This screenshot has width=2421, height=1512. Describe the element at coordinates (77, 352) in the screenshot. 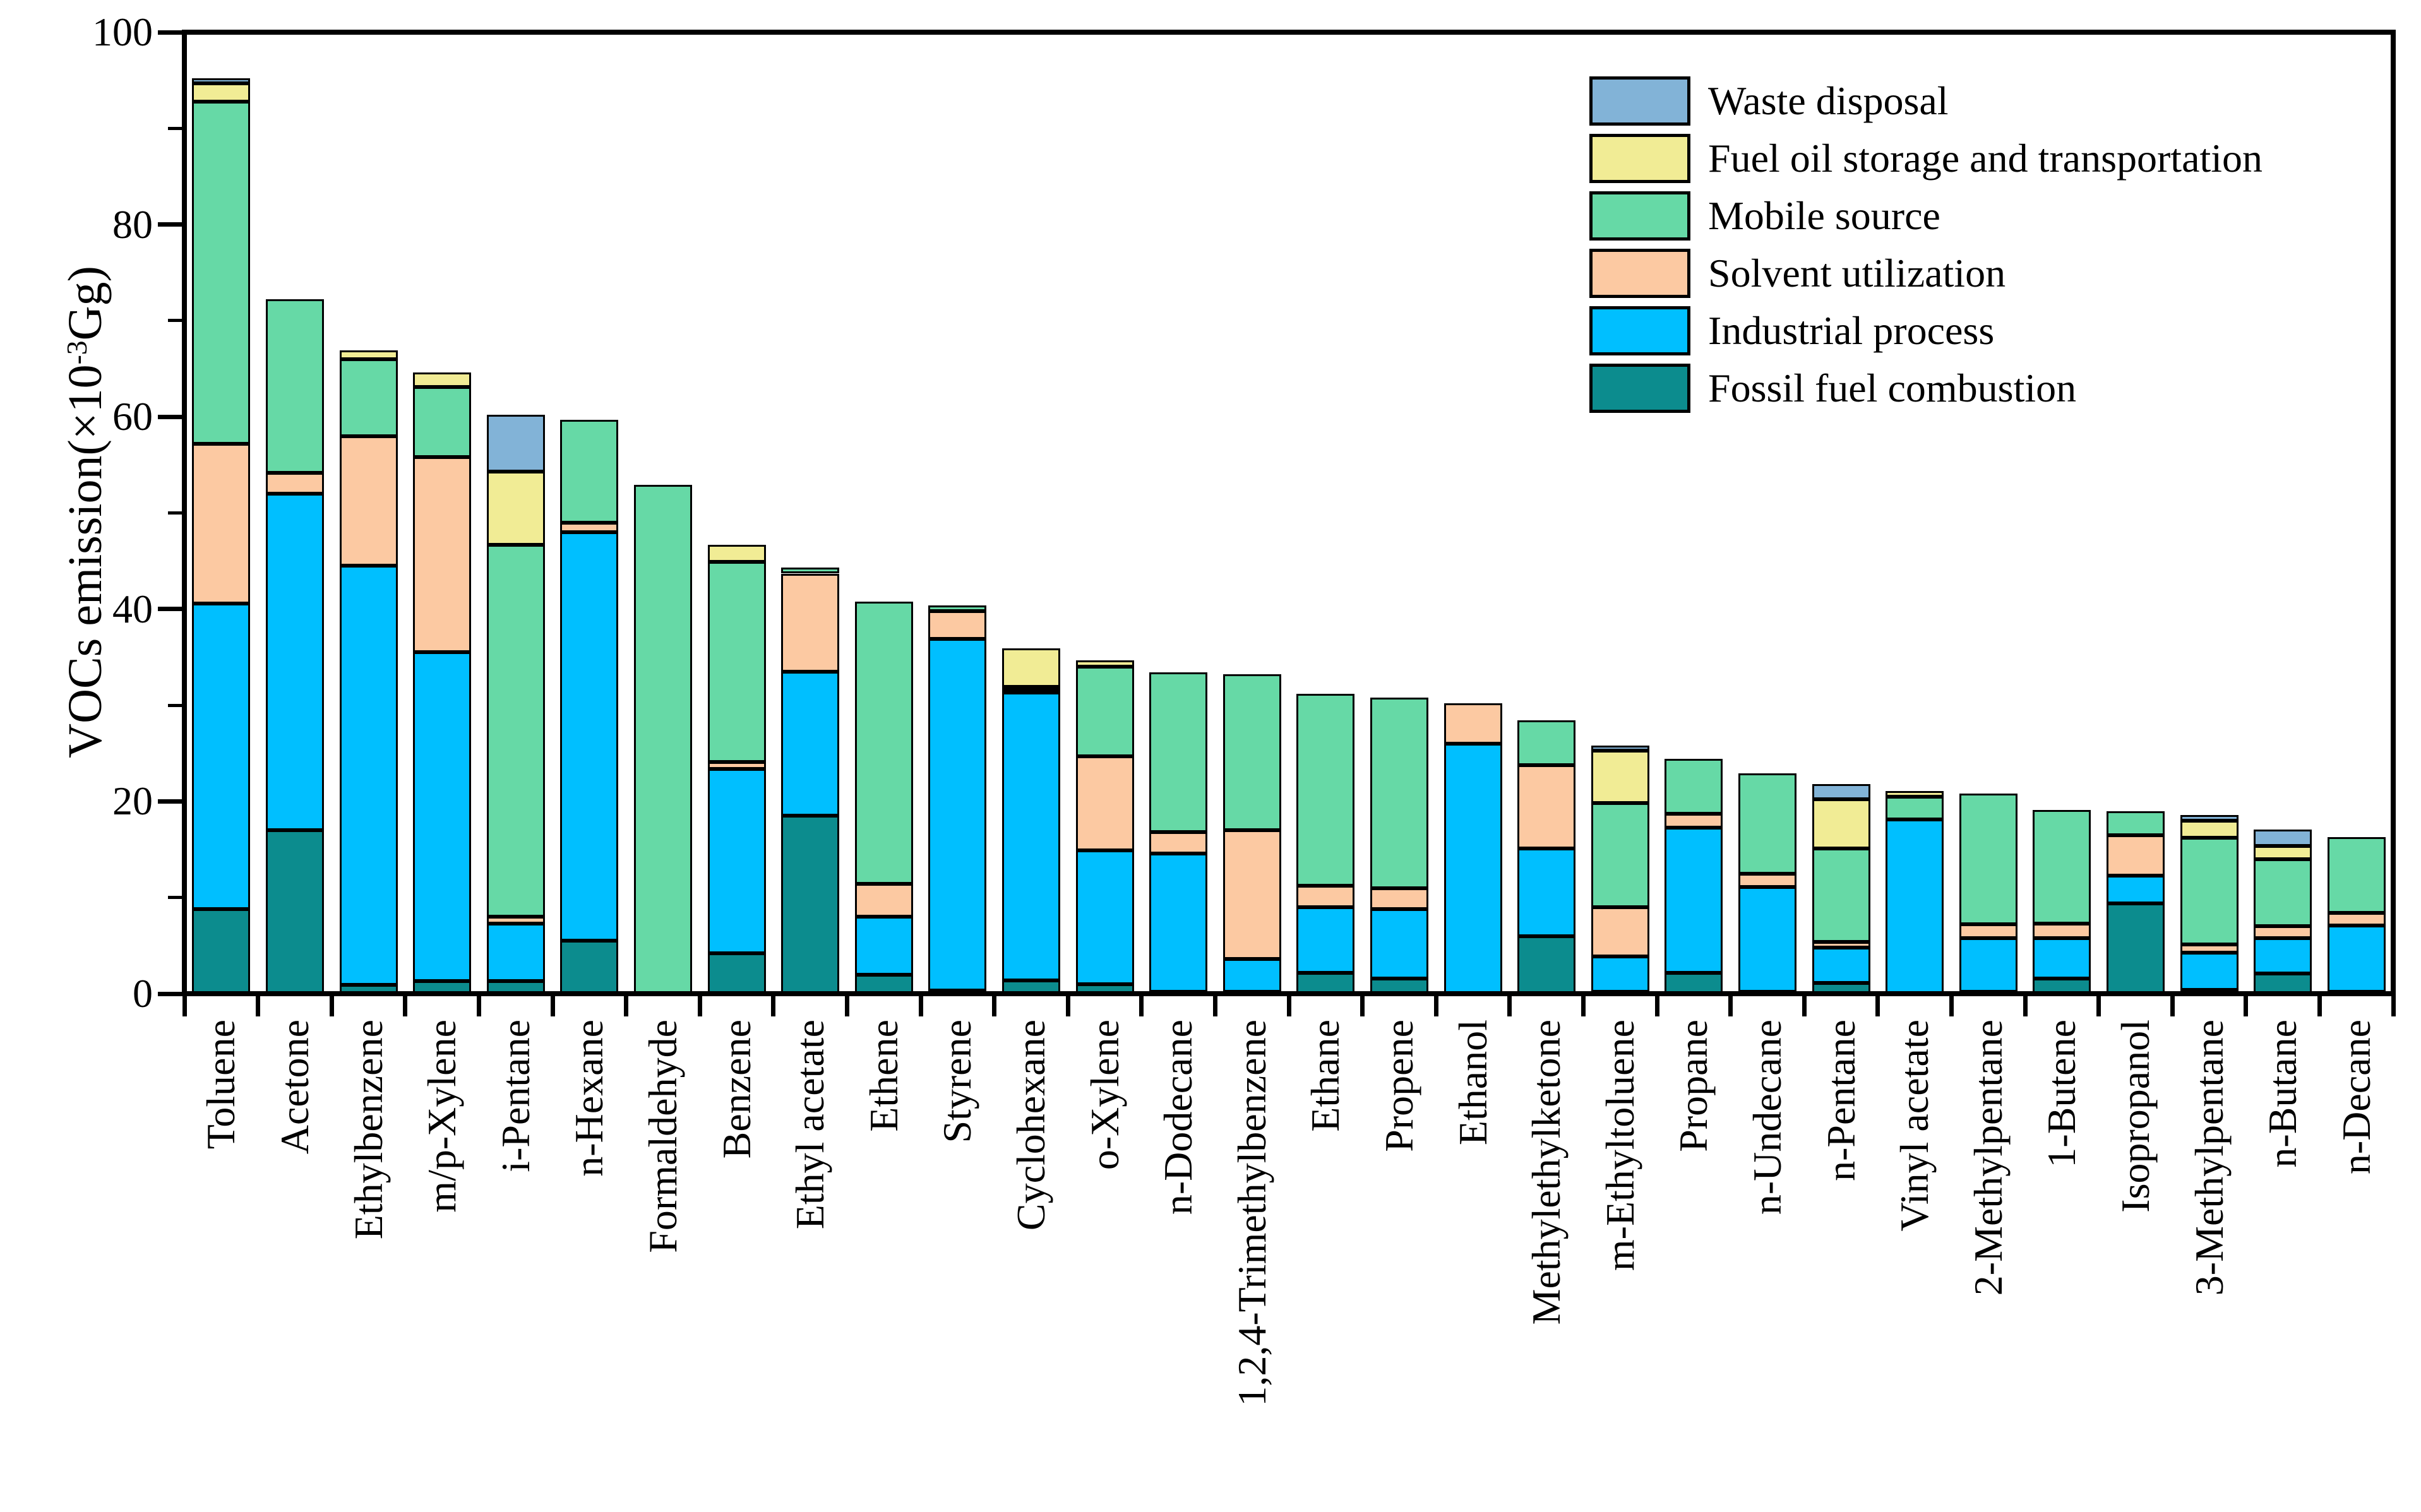

I see `y-axis-title-exponent: -3` at that location.